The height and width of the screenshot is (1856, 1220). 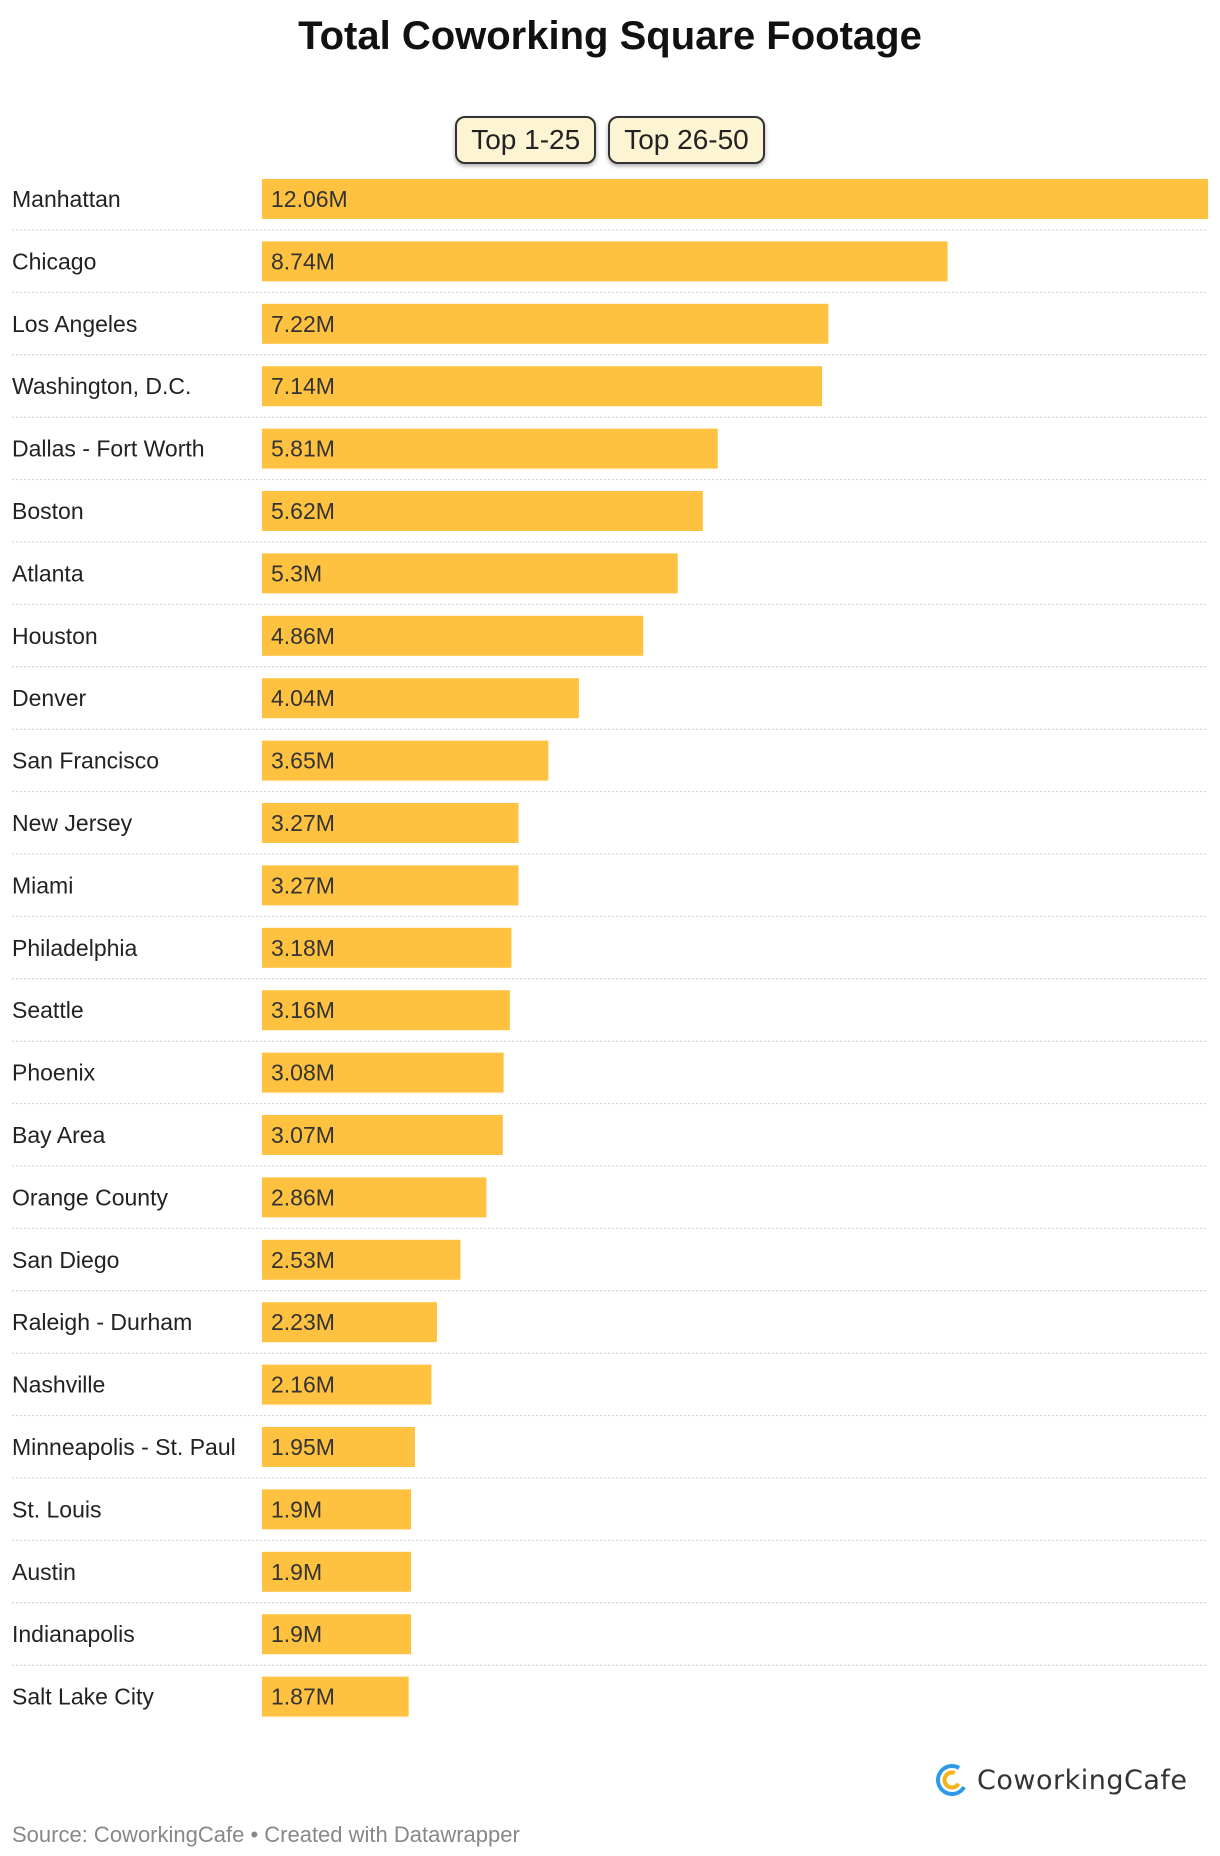 What do you see at coordinates (66, 199) in the screenshot?
I see `category-label-manhattan: Manhattan` at bounding box center [66, 199].